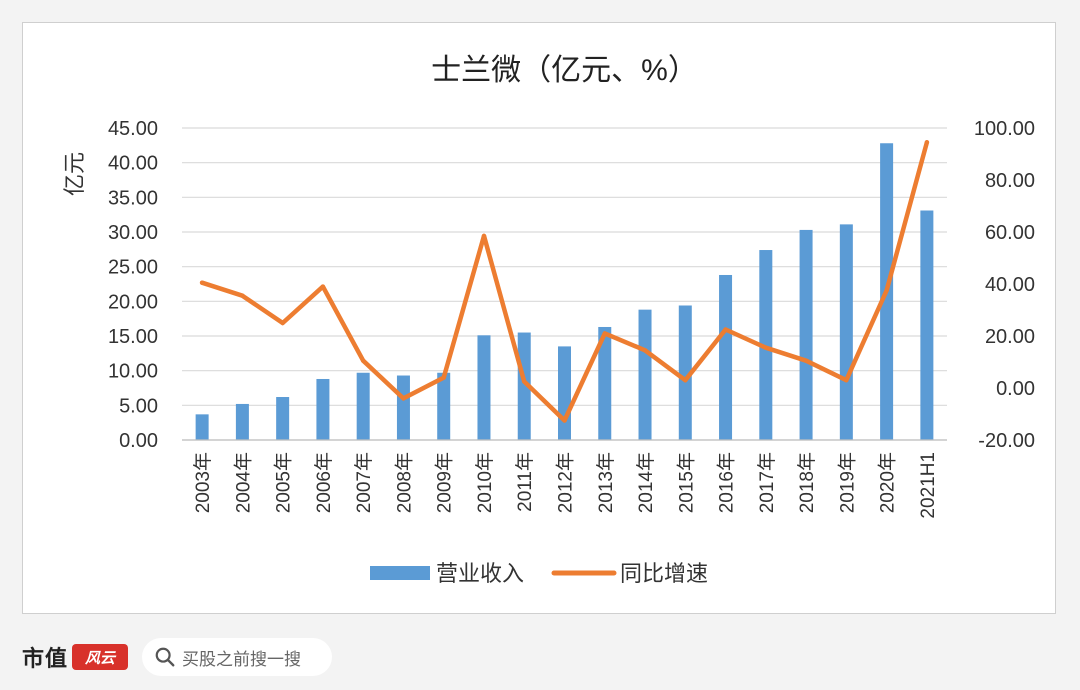 The image size is (1080, 690). I want to click on y-tick-label-left: 15.00, so click(133, 337).